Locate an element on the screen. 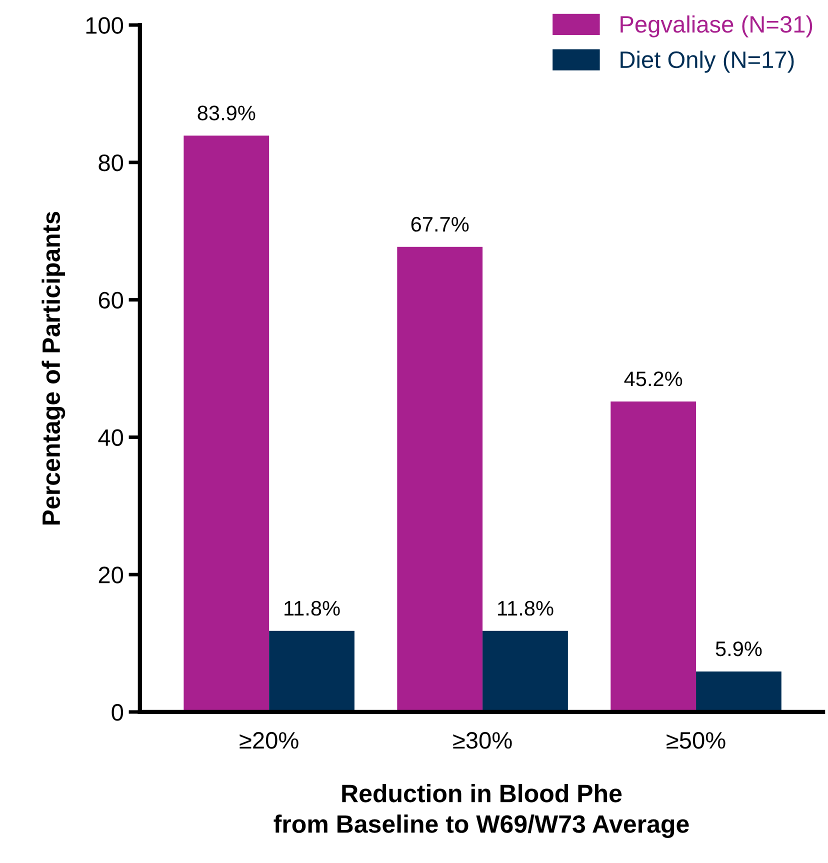  y-tick-label: 20 is located at coordinates (111, 575).